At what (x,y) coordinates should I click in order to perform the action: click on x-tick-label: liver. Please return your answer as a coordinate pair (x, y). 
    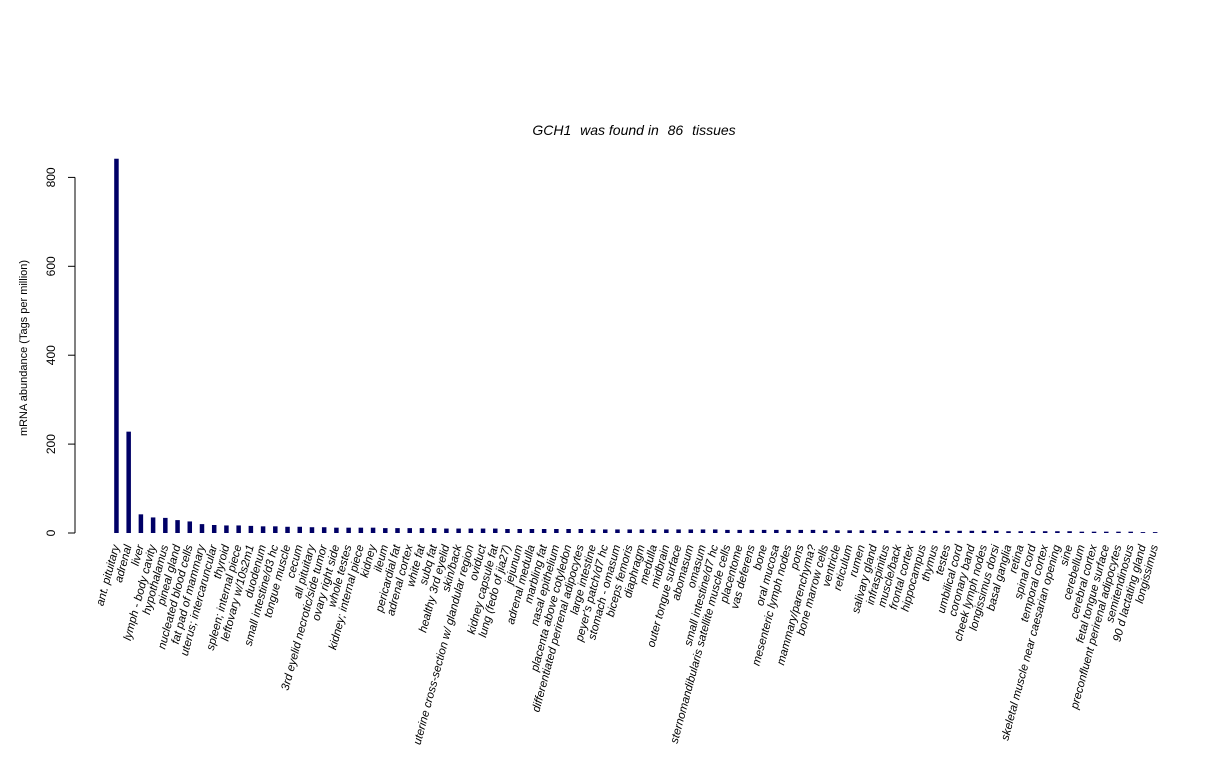
    Looking at the image, I should click on (138, 555).